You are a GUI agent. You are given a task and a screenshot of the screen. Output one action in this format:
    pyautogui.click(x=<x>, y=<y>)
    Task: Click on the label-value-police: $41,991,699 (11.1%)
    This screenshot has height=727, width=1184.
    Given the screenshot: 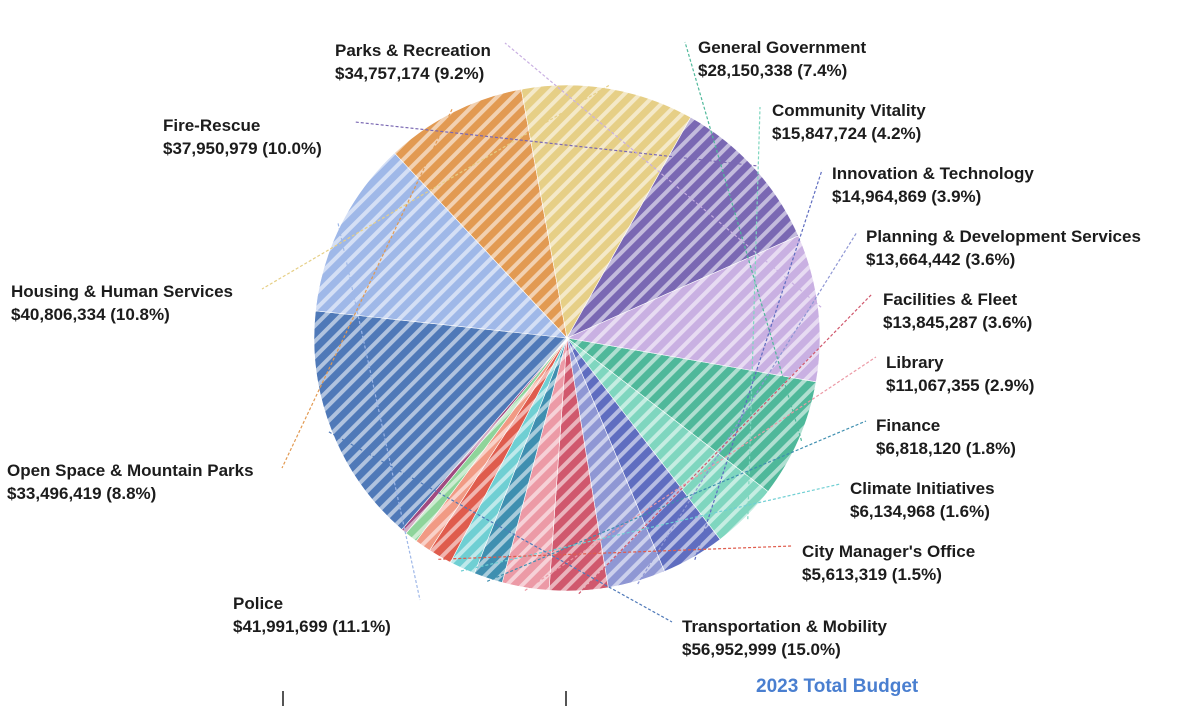 What is the action you would take?
    pyautogui.click(x=312, y=626)
    